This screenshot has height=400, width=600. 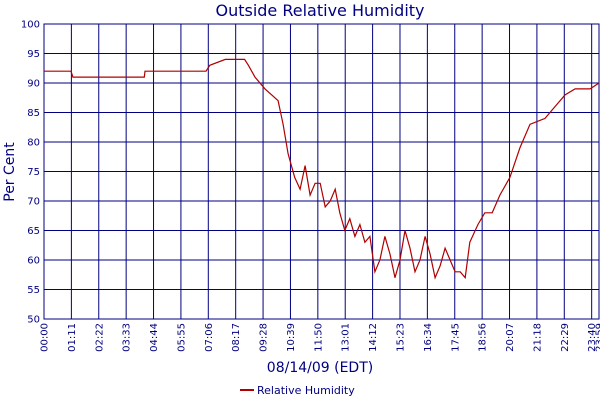 I want to click on y-tick-label: 75, so click(x=33, y=172).